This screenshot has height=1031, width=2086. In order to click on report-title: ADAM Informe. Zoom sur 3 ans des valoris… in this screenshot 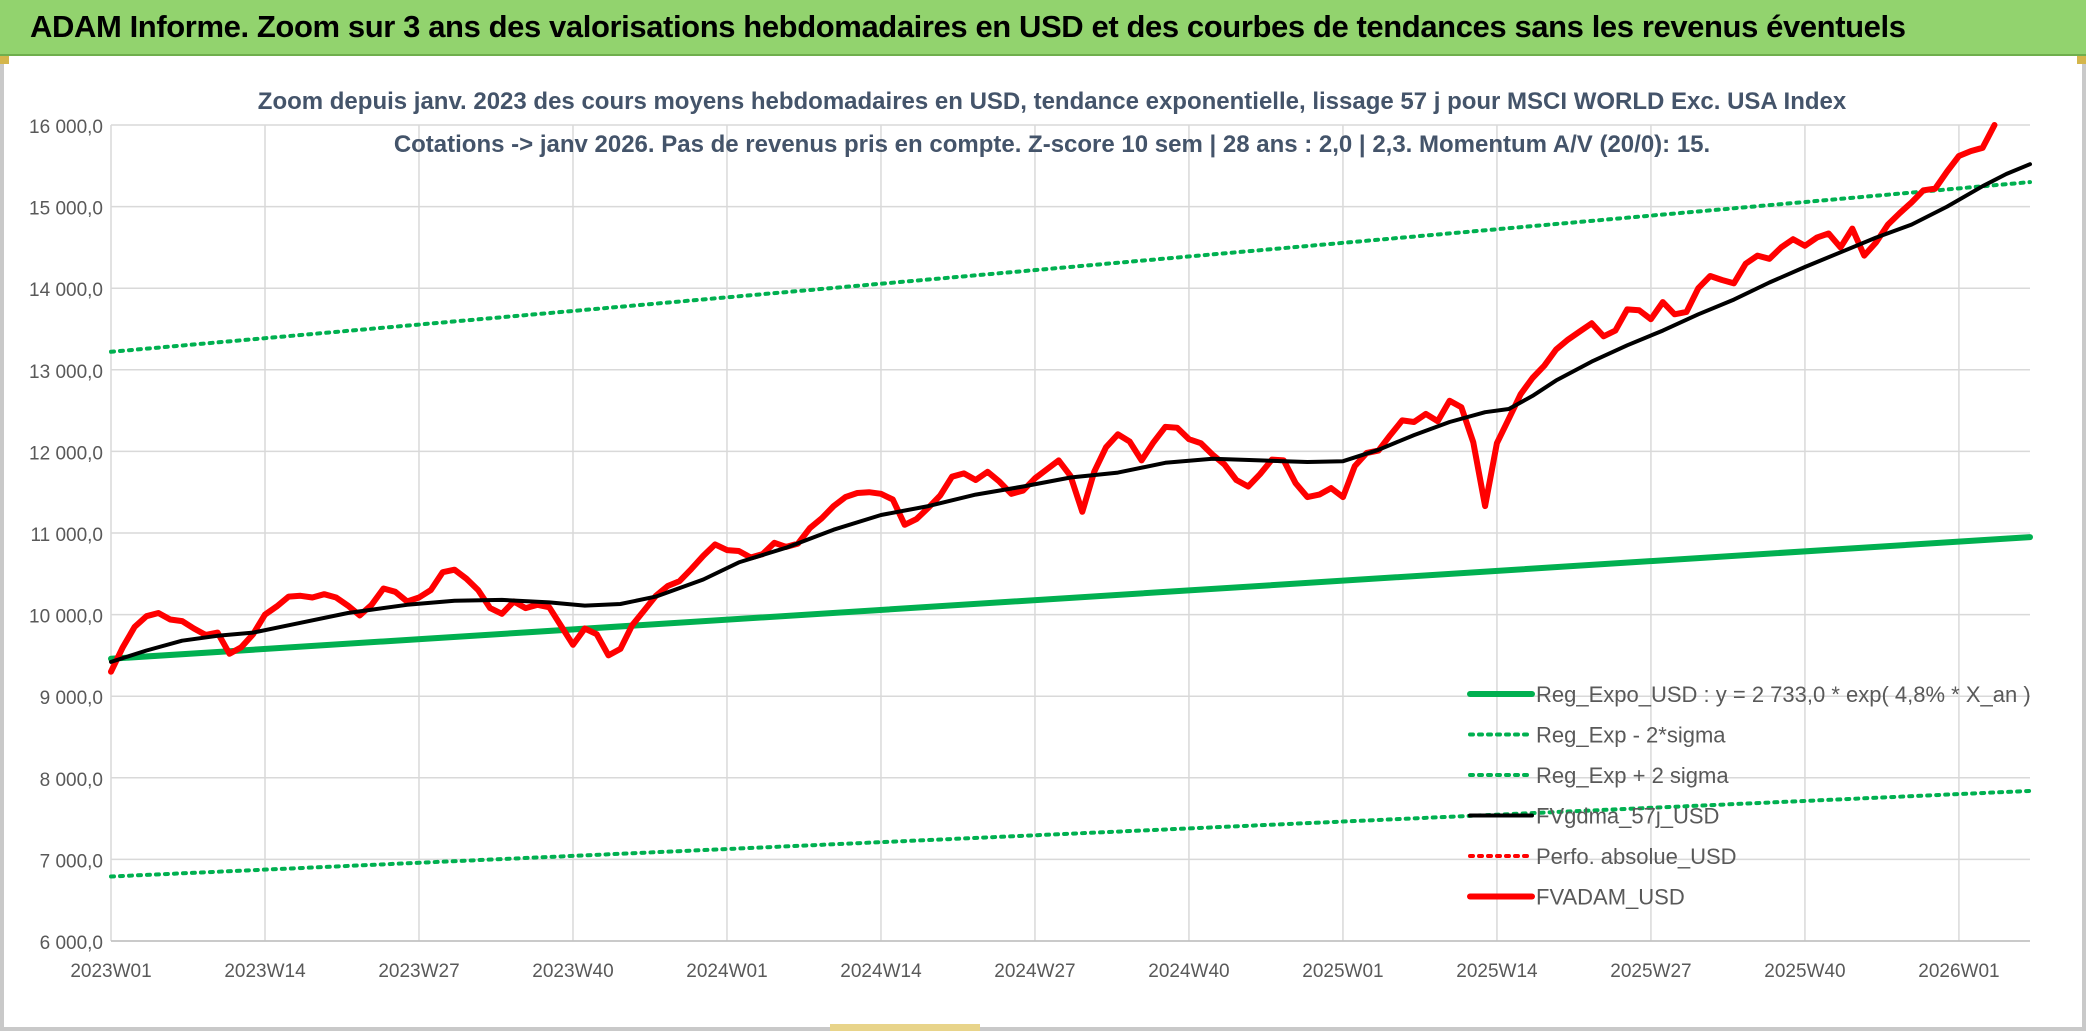, I will do `click(968, 26)`.